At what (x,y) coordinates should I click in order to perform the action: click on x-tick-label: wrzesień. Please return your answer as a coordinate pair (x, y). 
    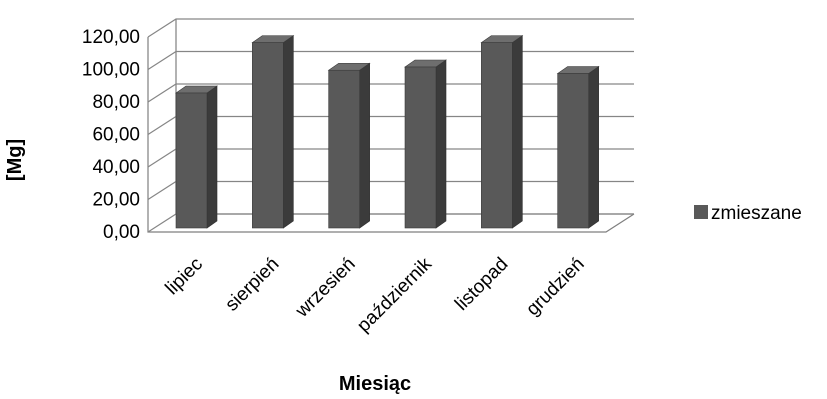
    Looking at the image, I should click on (325, 288).